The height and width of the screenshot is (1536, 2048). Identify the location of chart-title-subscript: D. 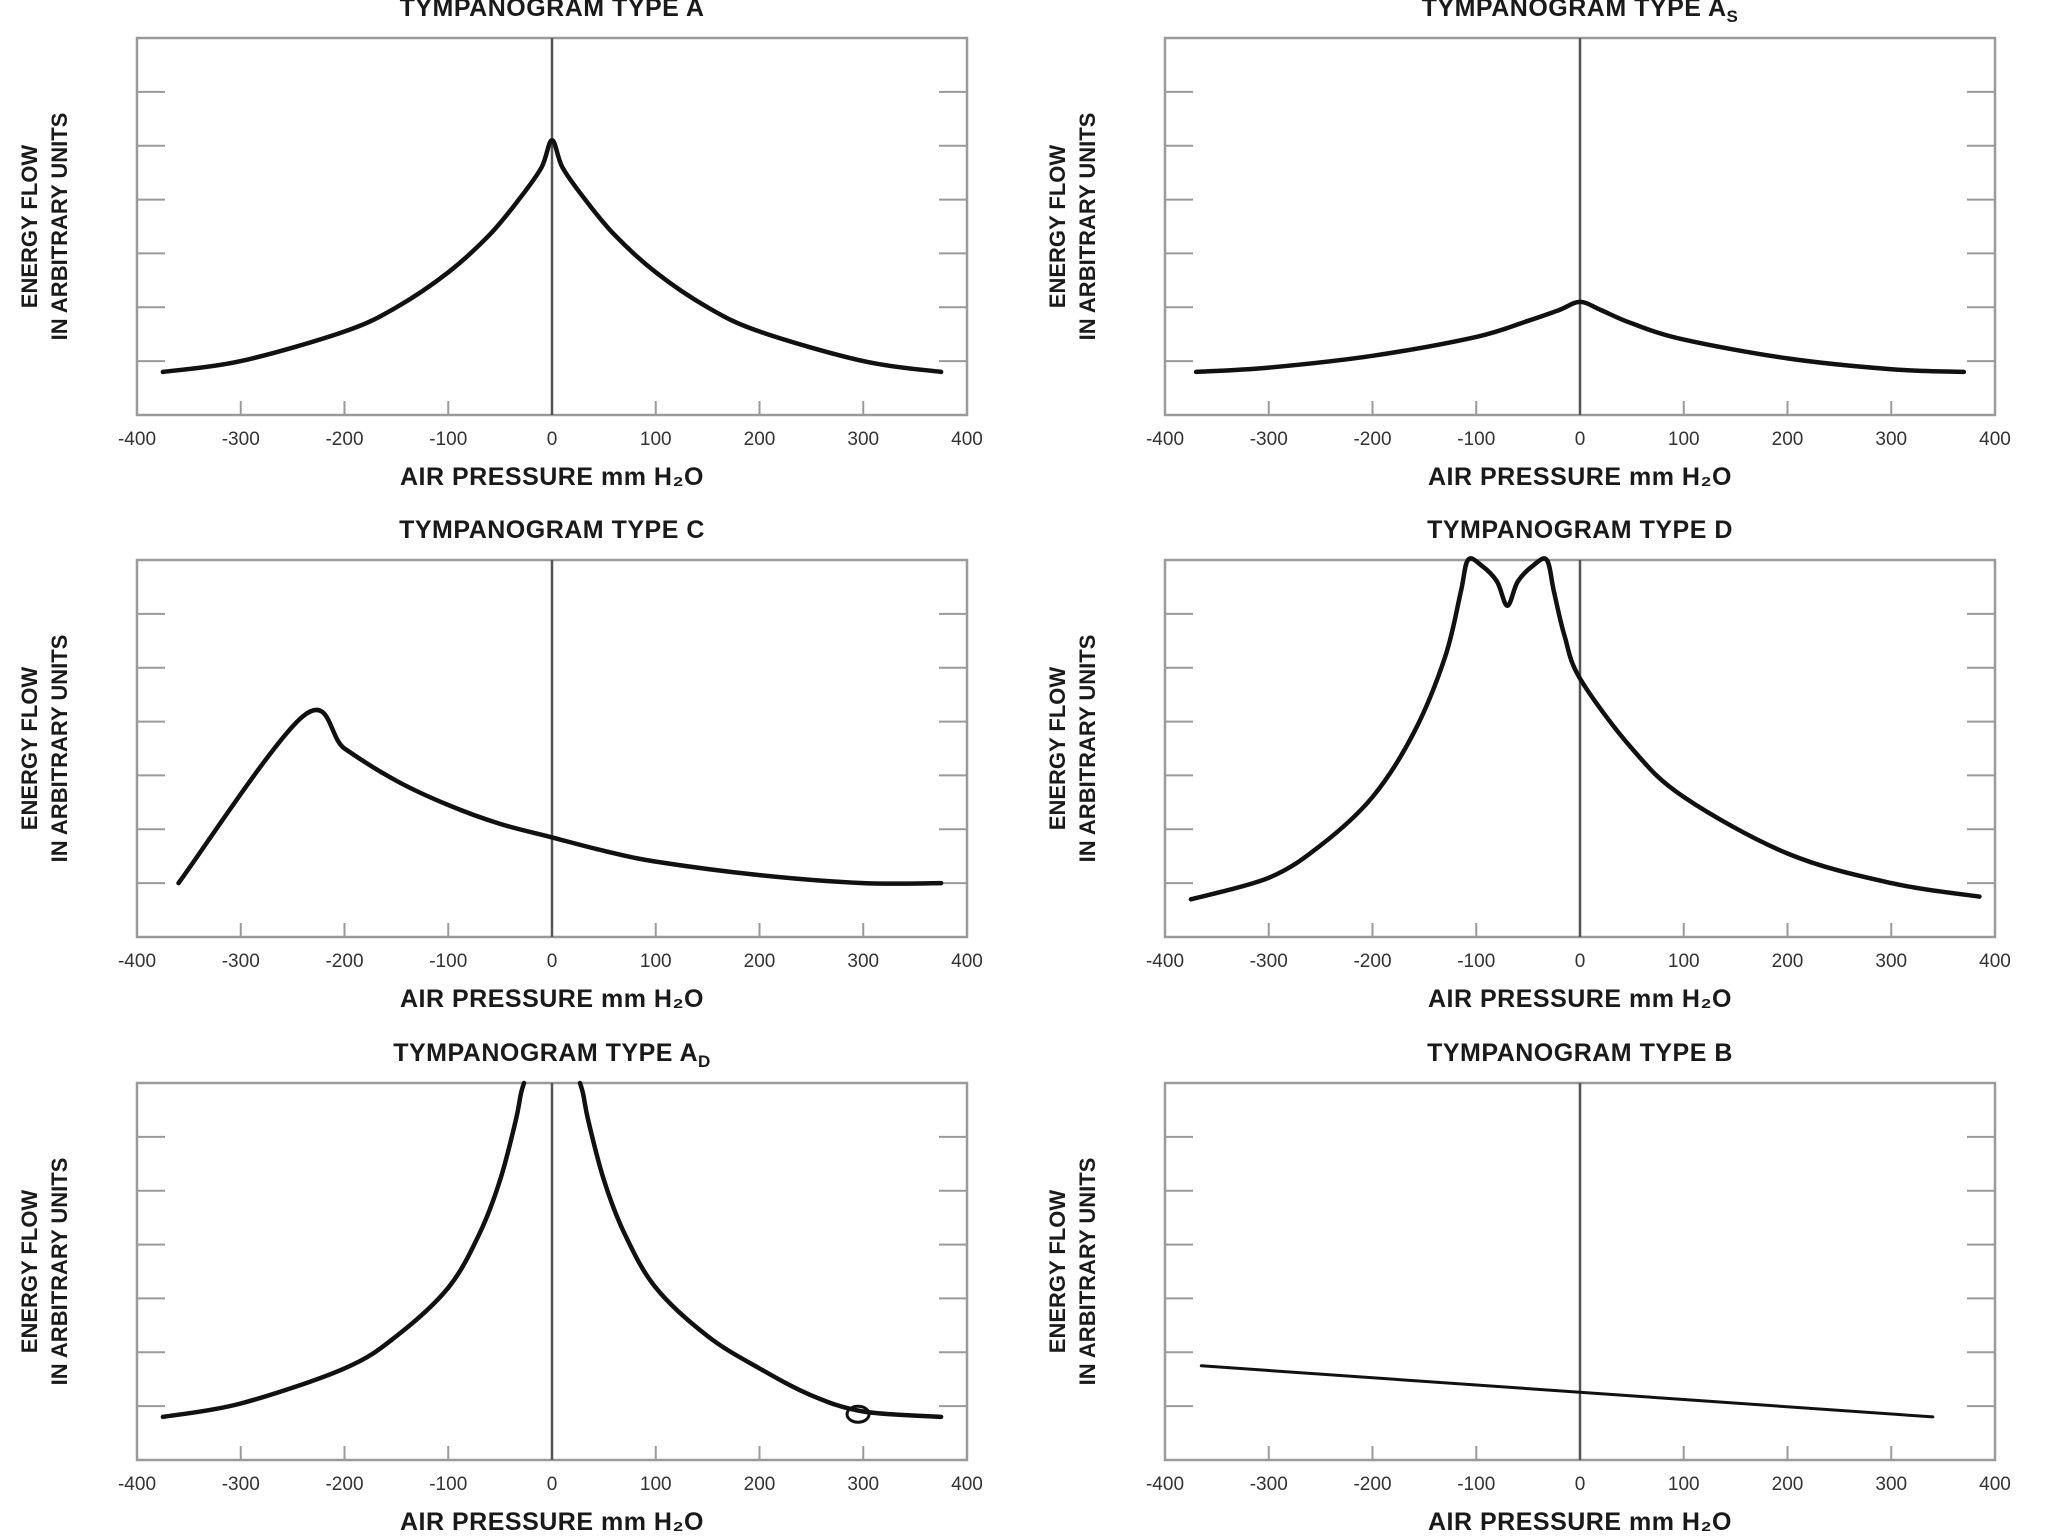
(704, 1061).